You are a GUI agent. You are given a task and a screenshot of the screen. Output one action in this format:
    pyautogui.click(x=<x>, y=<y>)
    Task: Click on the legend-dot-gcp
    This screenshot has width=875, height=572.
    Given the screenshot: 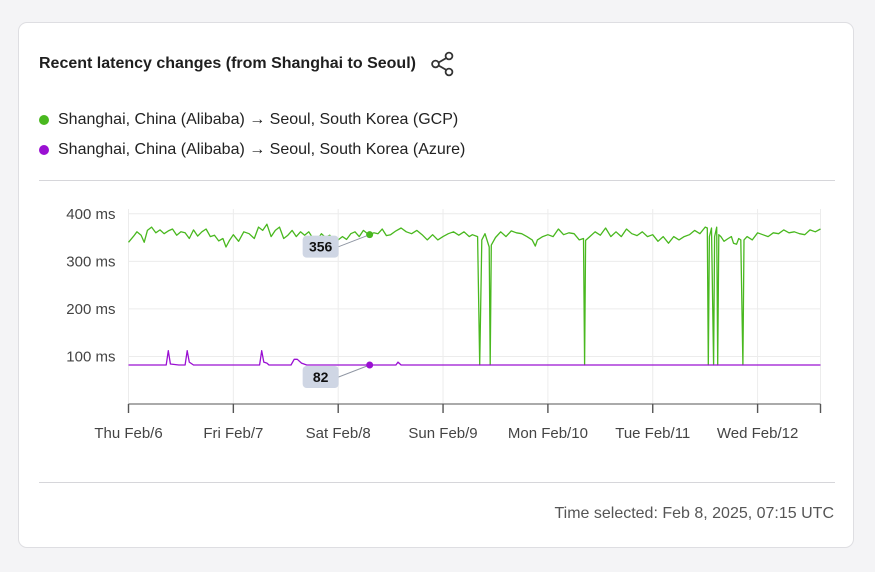 What is the action you would take?
    pyautogui.click(x=44, y=120)
    